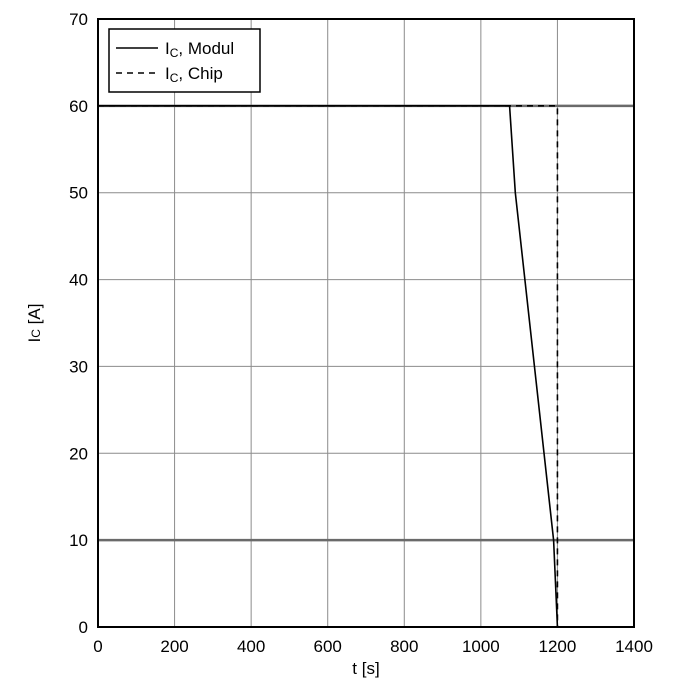 Image resolution: width=675 pixels, height=682 pixels. I want to click on legend: IC, Modul IC, Chip, so click(184, 60).